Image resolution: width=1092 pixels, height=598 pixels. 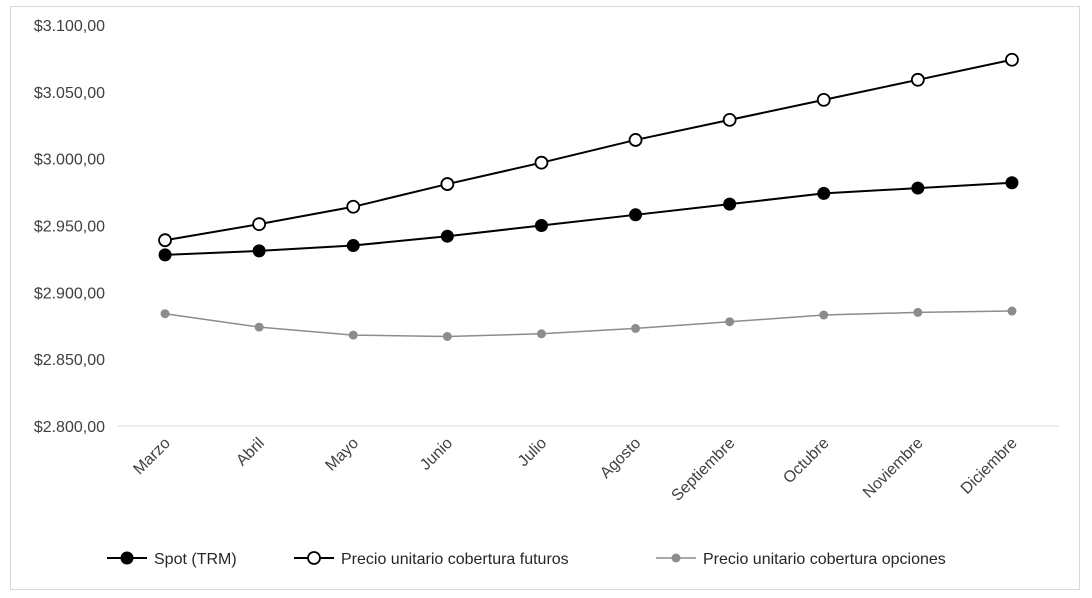 What do you see at coordinates (69, 93) in the screenshot?
I see `y-tick-label: $3.050,00` at bounding box center [69, 93].